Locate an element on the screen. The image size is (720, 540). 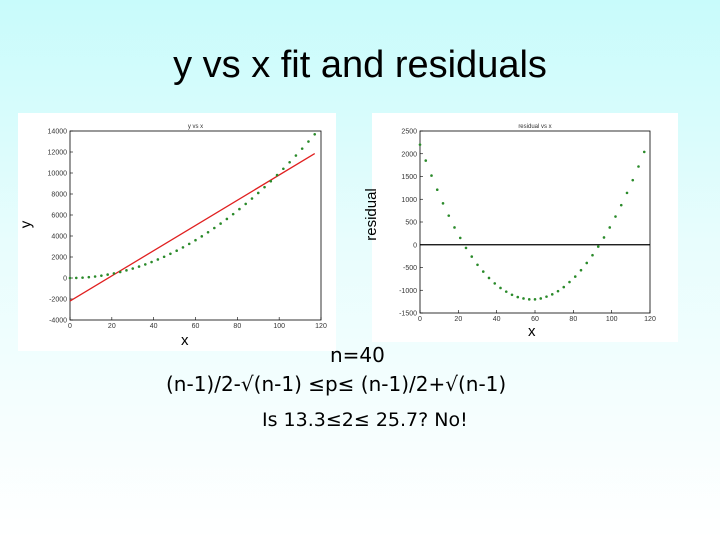
y-tick-label: 4000 is located at coordinates (59, 237).